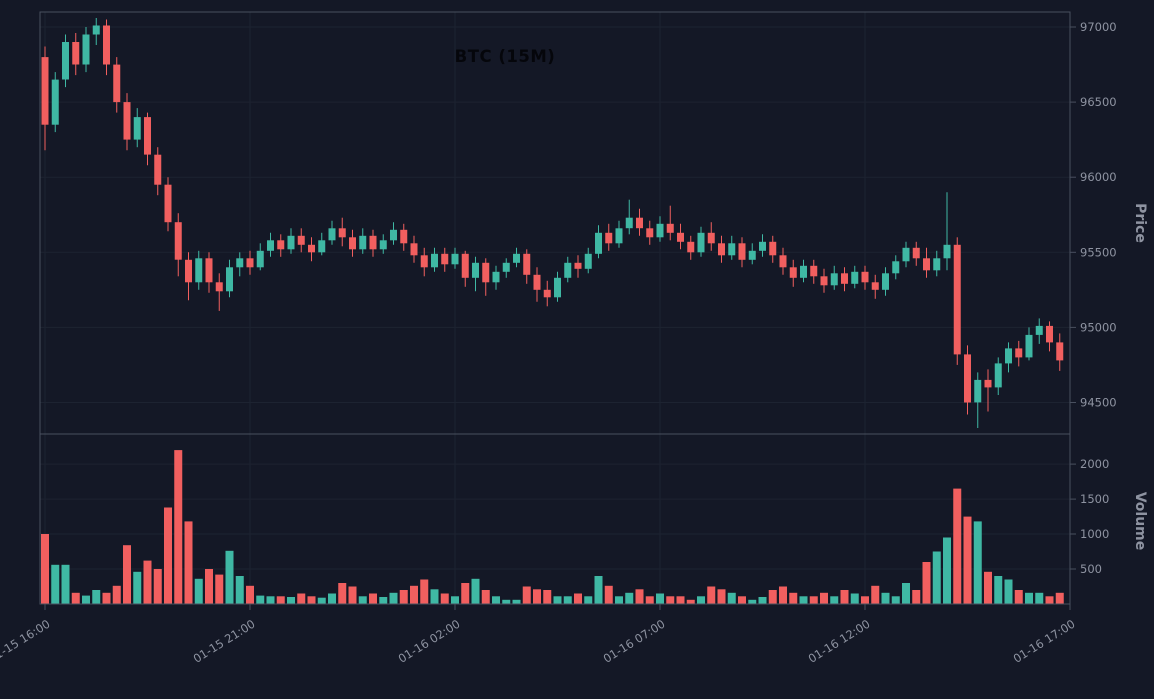 The width and height of the screenshot is (1154, 699). I want to click on price-tick-label: 96500, so click(1098, 102).